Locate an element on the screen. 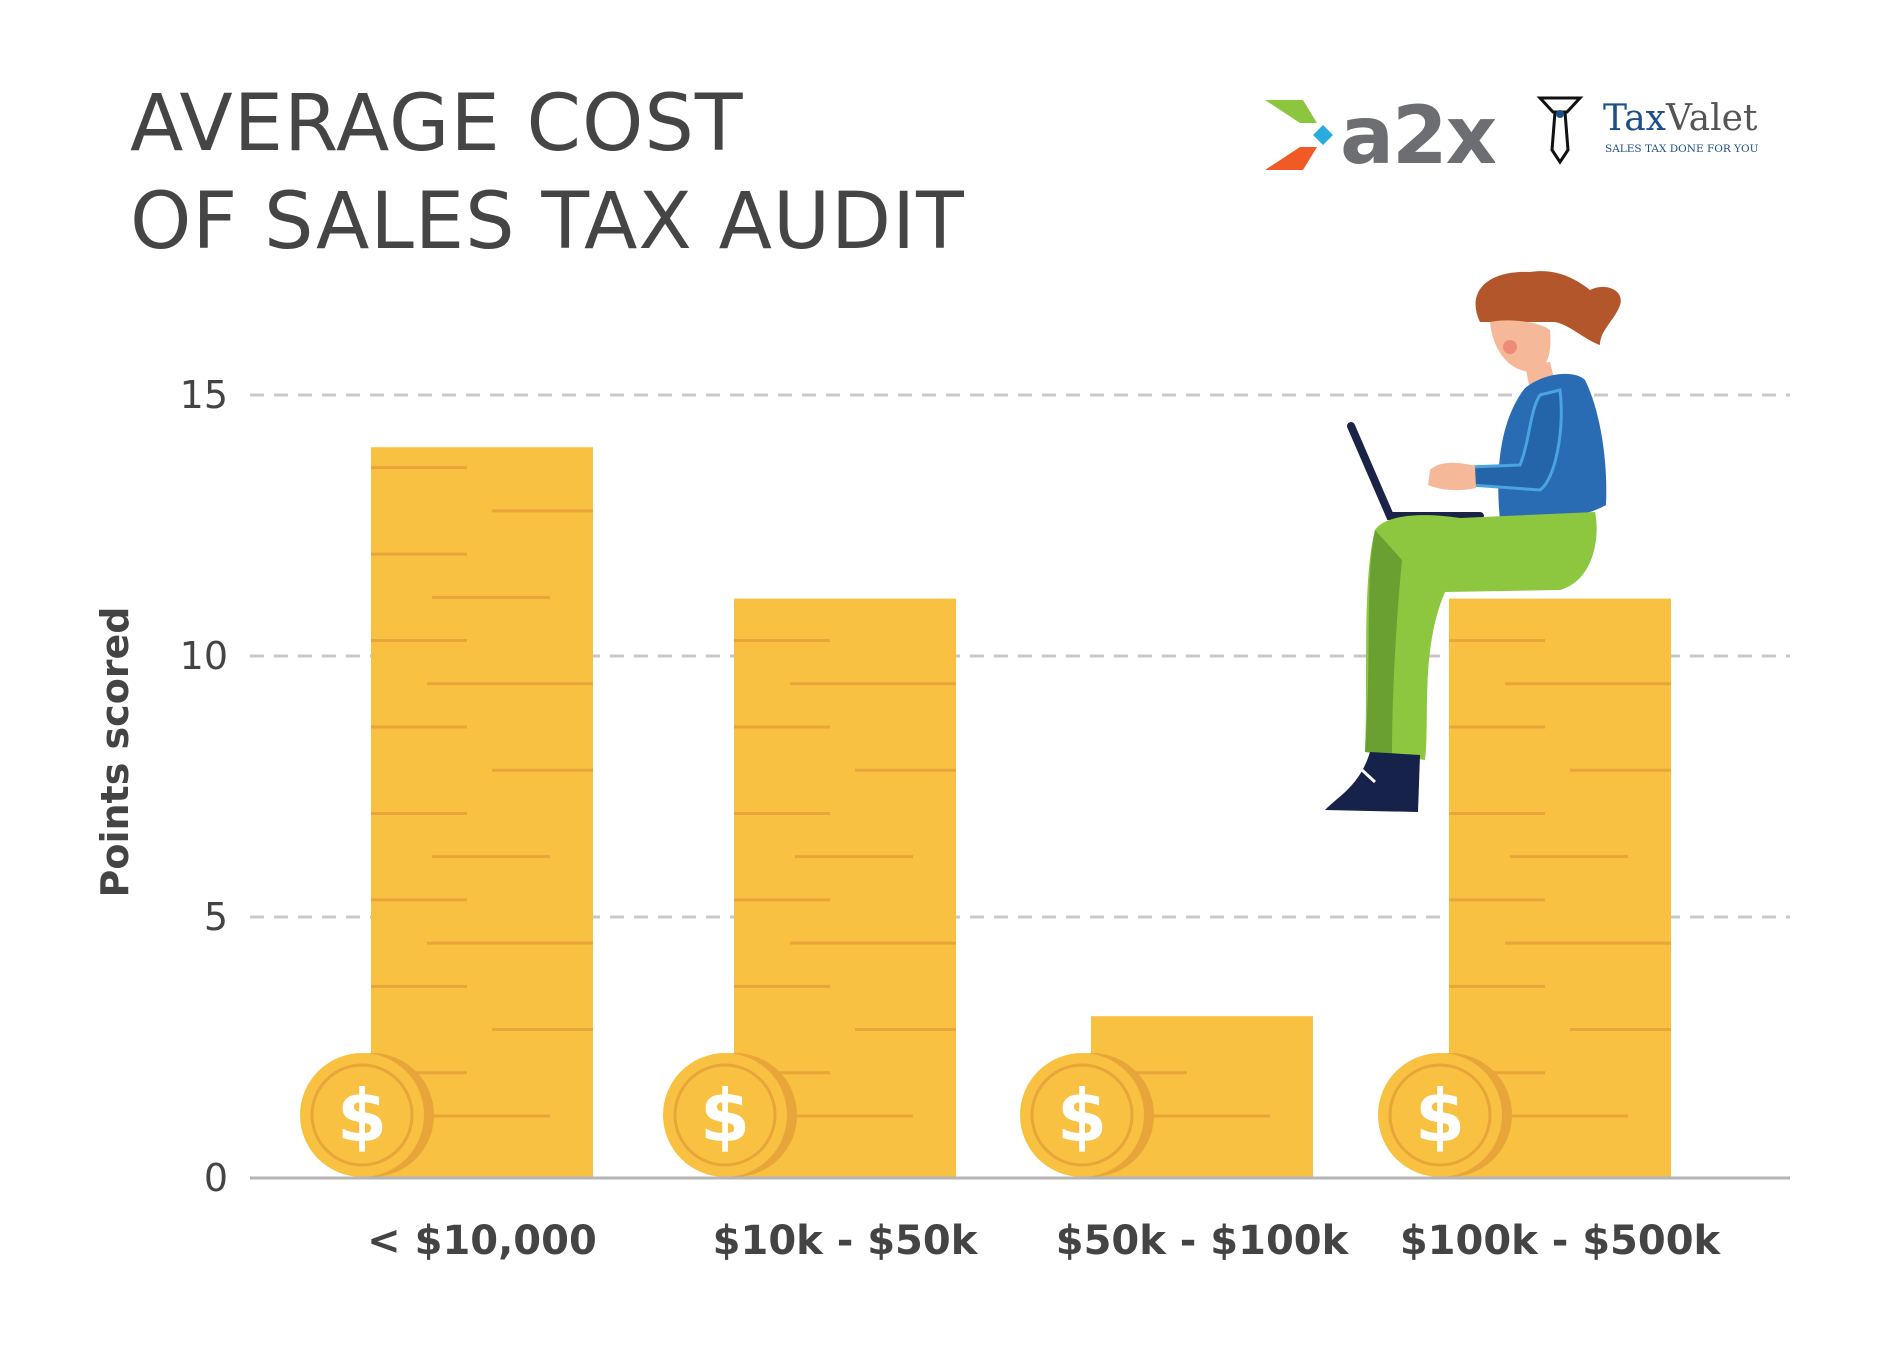  a2x-logo-text: a2x is located at coordinates (1417, 135).